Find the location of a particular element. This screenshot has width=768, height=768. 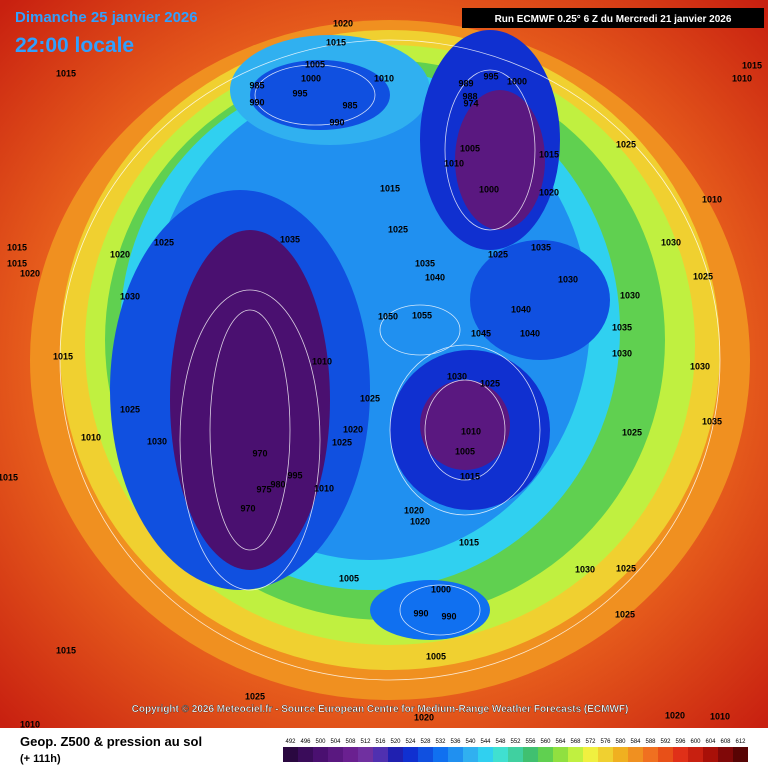

date: Dimanche 25 janvier 2026 is located at coordinates (106, 17).